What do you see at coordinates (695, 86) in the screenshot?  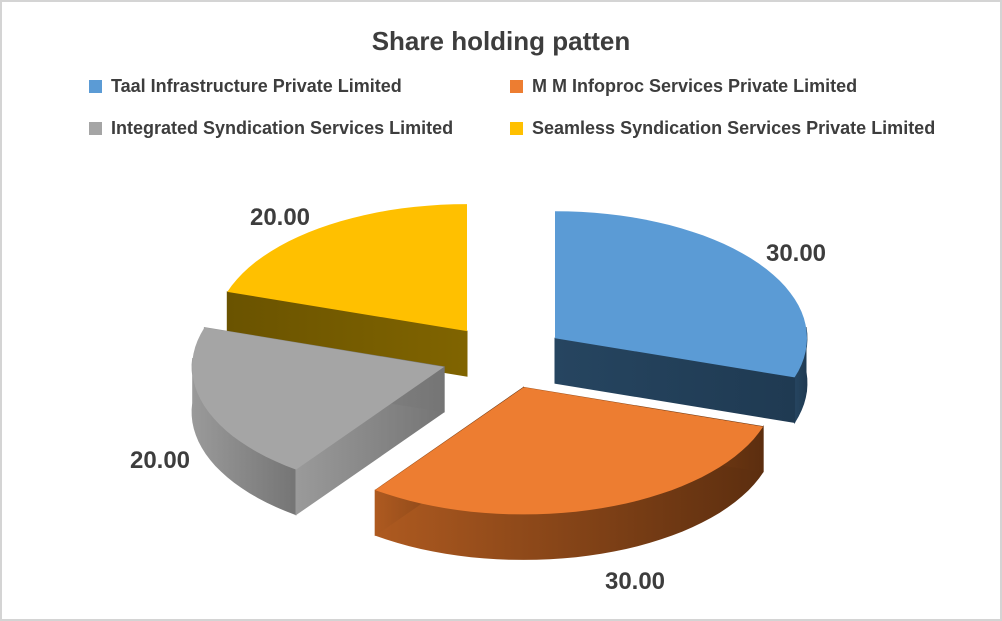 I see `legend-label: M M Infoproc Services Private Limited` at bounding box center [695, 86].